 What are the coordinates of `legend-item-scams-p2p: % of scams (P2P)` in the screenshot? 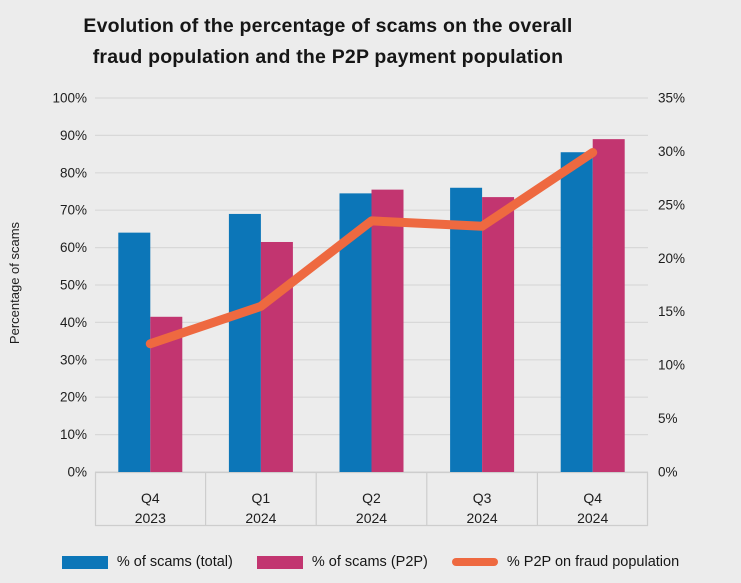 It's located at (342, 562).